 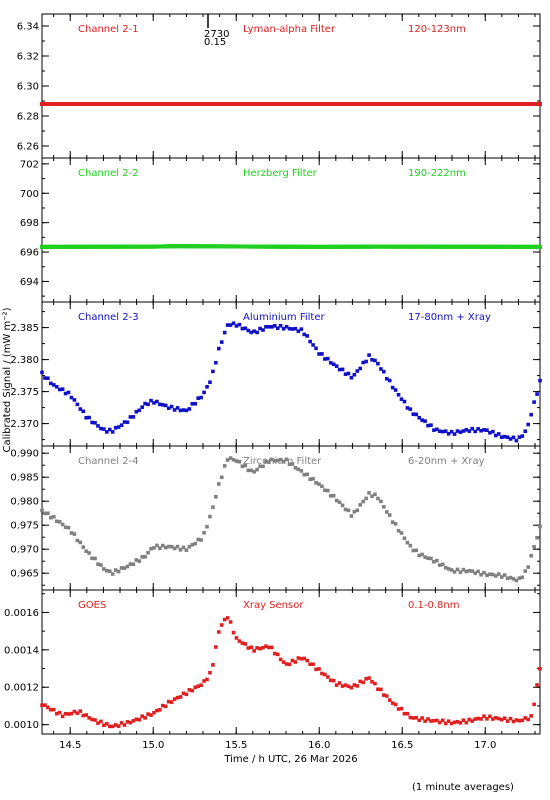 I want to click on y-tick-label: 6.34, so click(x=28, y=27).